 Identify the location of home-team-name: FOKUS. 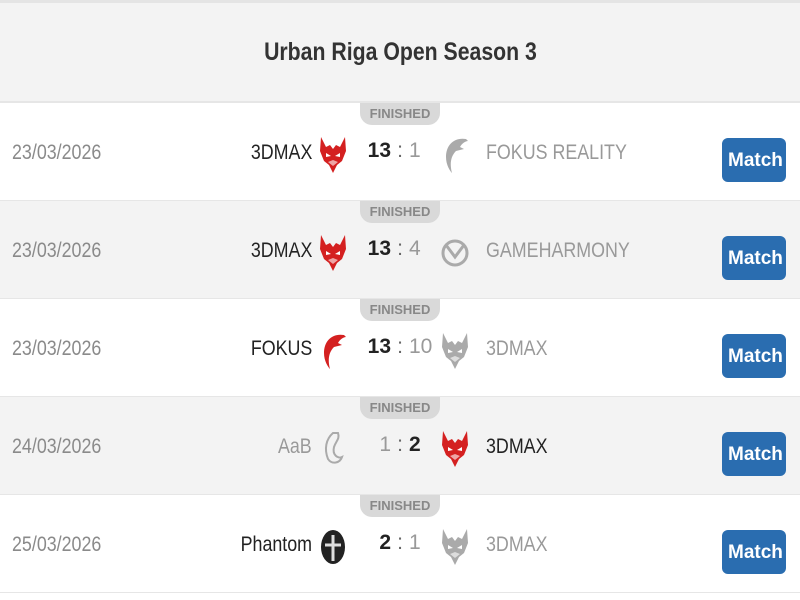
(281, 348).